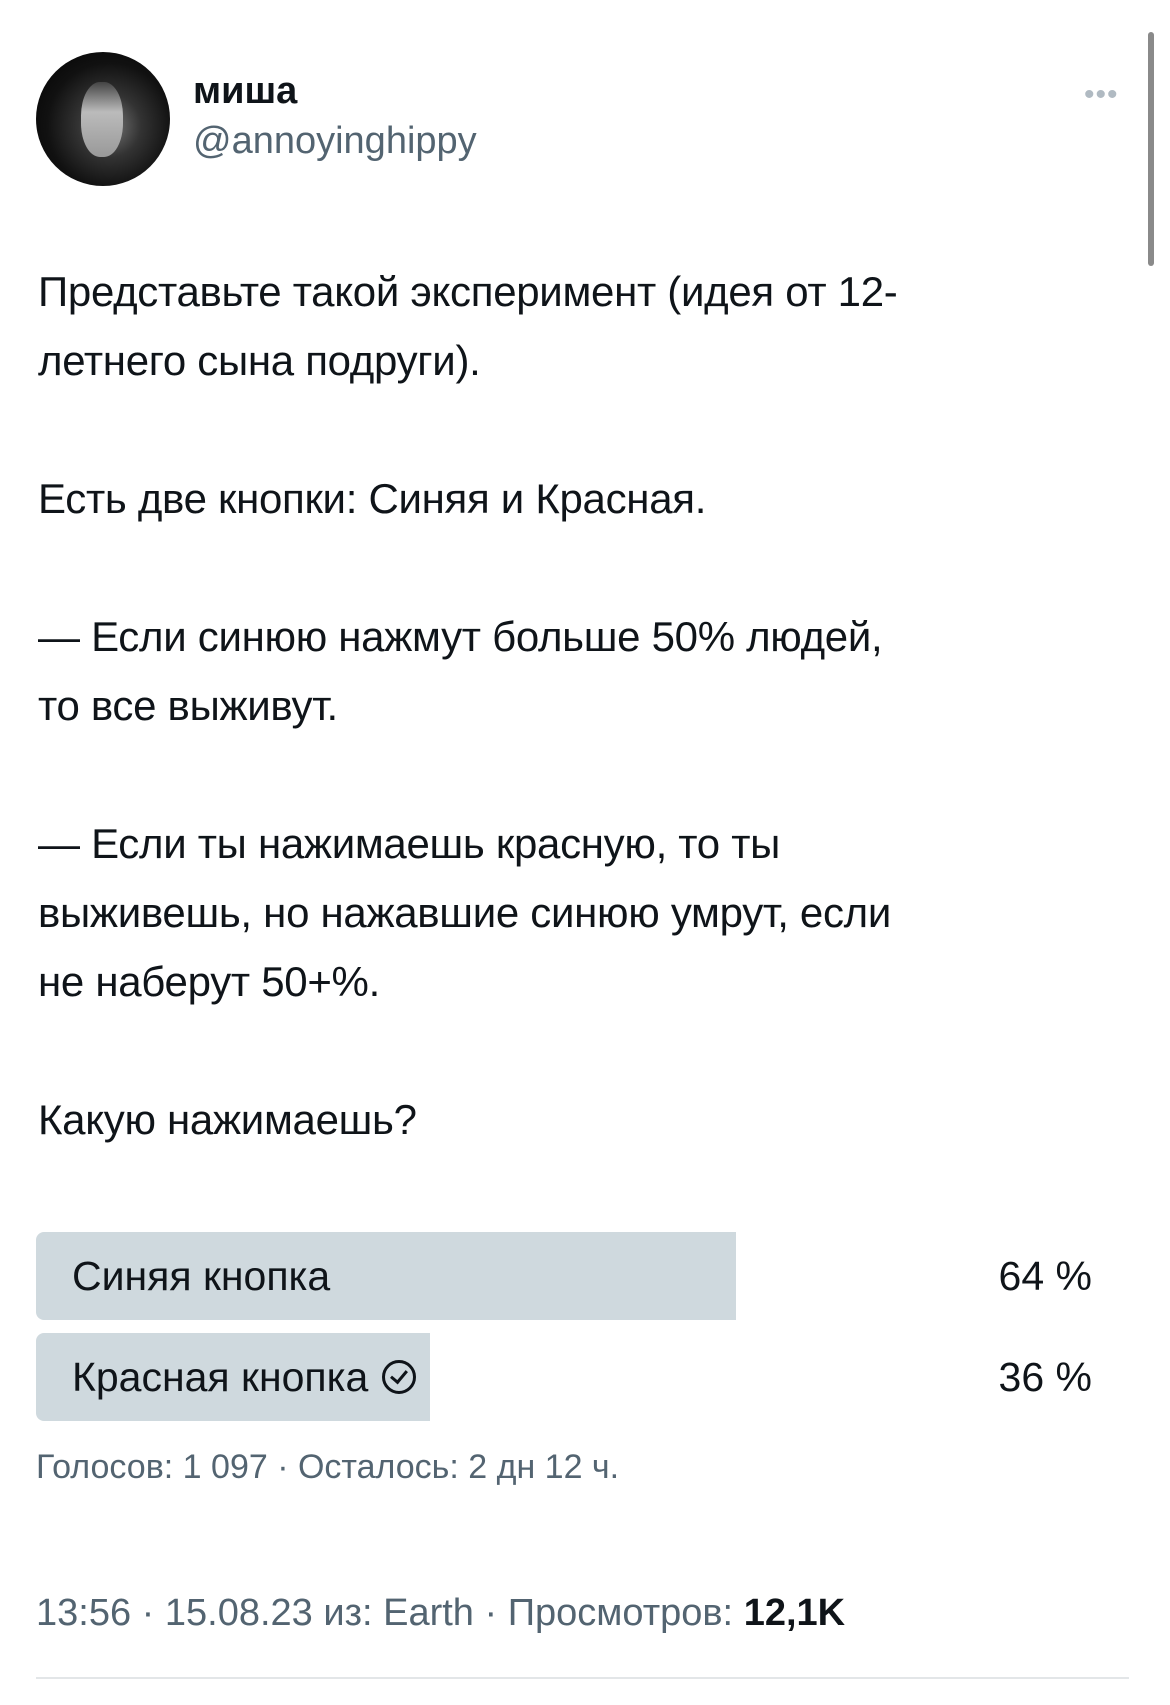 This screenshot has width=1170, height=1705. Describe the element at coordinates (335, 141) in the screenshot. I see `author-handle: @annoyinghippy` at that location.